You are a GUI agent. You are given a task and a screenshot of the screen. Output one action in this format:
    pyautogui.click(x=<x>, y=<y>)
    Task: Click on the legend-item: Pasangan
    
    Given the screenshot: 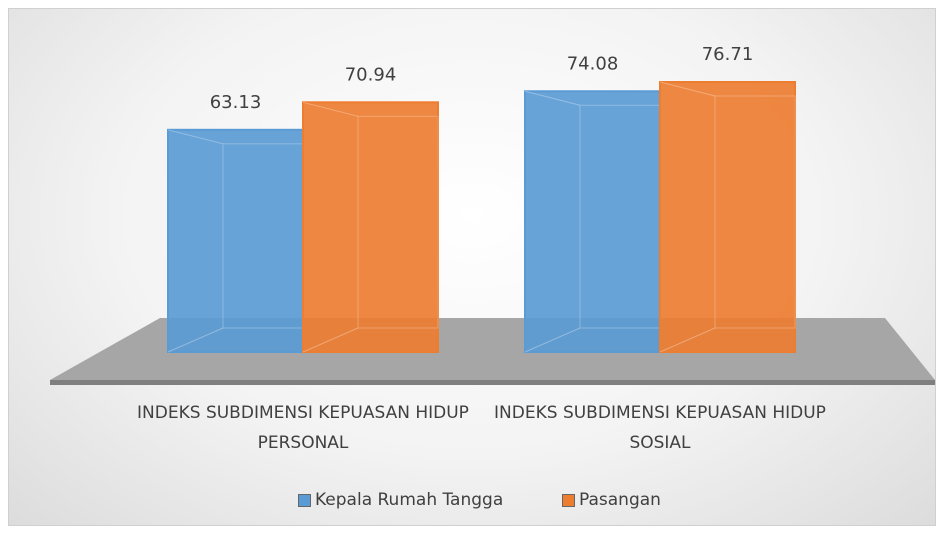 What is the action you would take?
    pyautogui.click(x=611, y=500)
    